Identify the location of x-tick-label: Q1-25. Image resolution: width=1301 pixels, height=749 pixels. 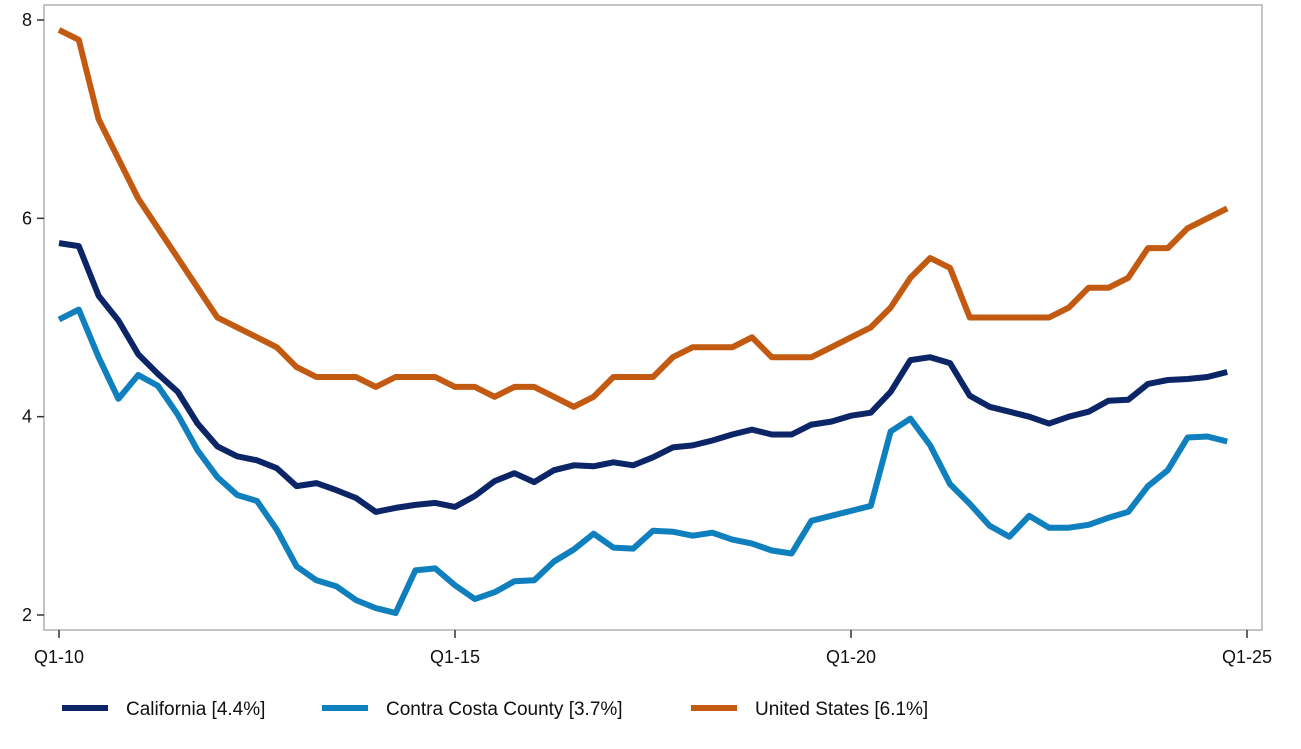
(1247, 657).